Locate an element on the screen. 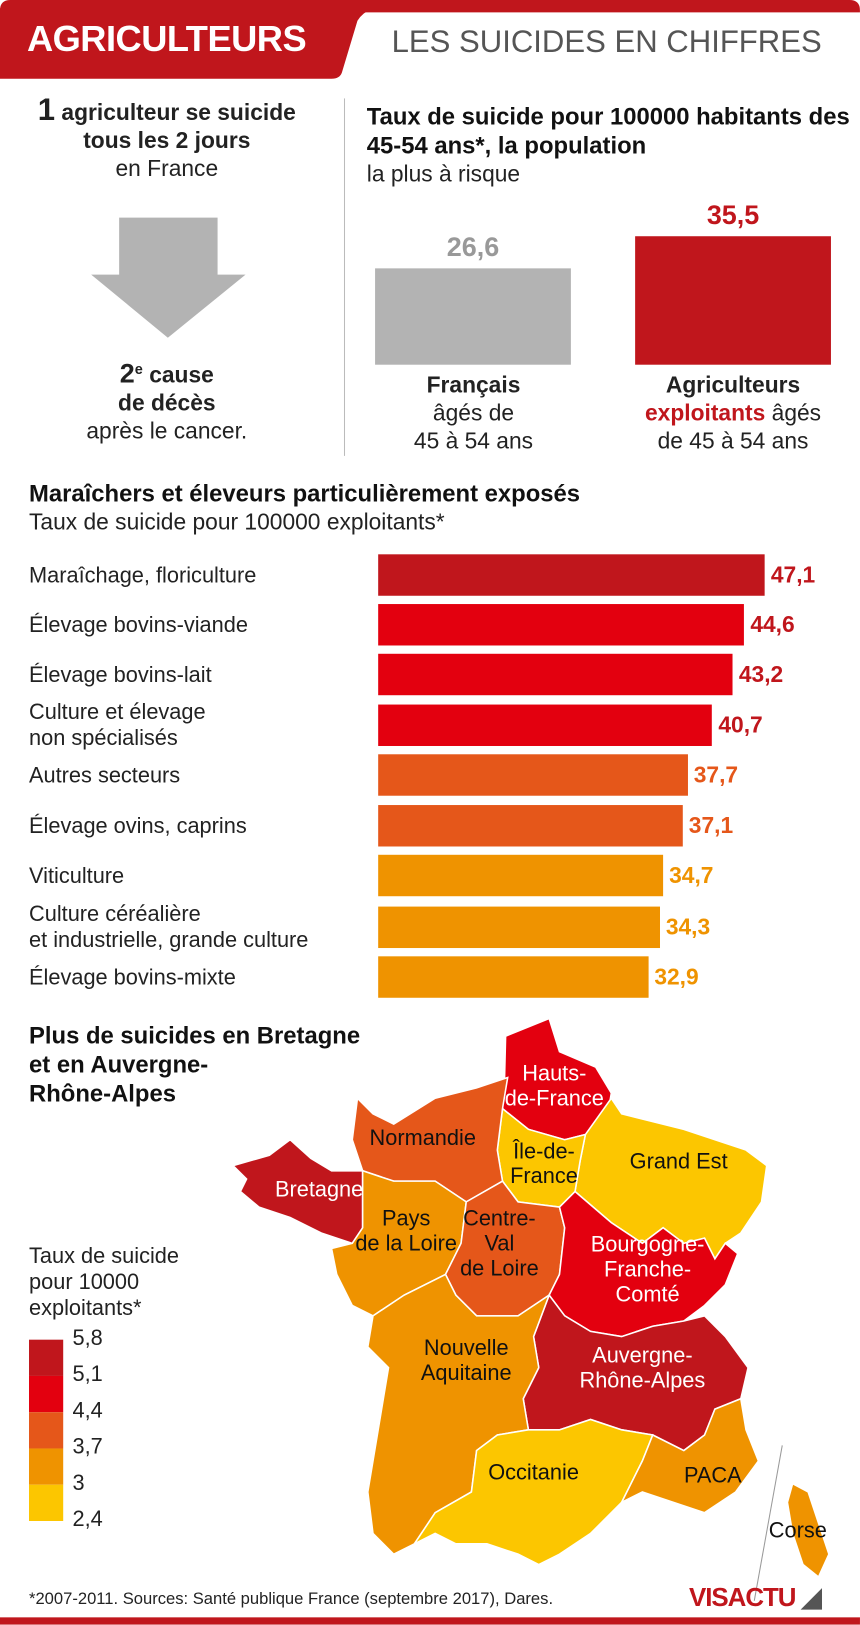 This screenshot has height=1625, width=860. category-line: Autres secteurs is located at coordinates (105, 775).